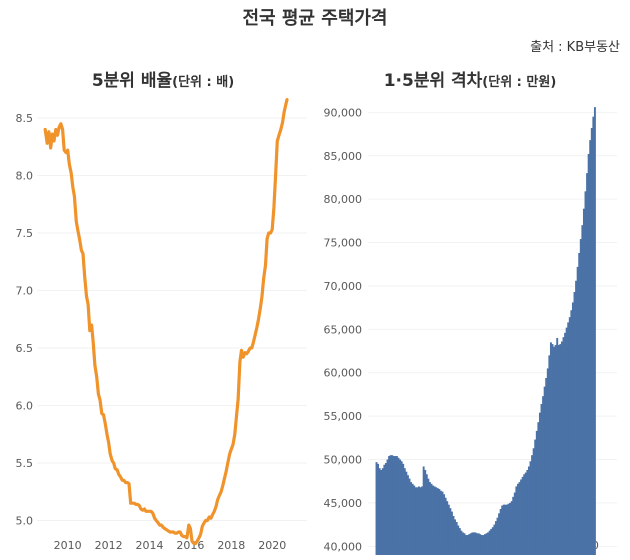 This screenshot has width=630, height=560. What do you see at coordinates (170, 545) in the screenshot?
I see `left-x-axis: 2010 2012 2014 2016 2018 2020` at bounding box center [170, 545].